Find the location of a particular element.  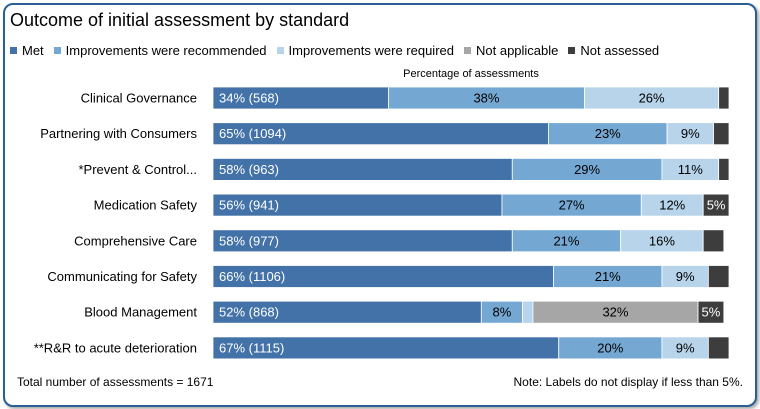

data-label: 20% is located at coordinates (610, 347).